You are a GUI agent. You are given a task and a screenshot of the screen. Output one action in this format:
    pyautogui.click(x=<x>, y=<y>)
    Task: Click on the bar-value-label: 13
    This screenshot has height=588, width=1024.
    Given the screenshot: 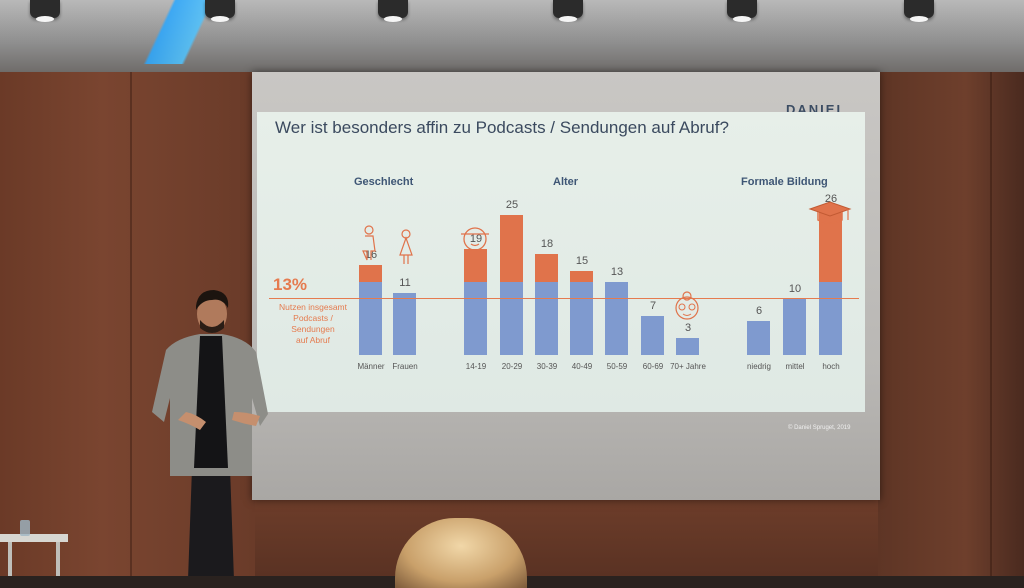 What is the action you would take?
    pyautogui.click(x=617, y=272)
    